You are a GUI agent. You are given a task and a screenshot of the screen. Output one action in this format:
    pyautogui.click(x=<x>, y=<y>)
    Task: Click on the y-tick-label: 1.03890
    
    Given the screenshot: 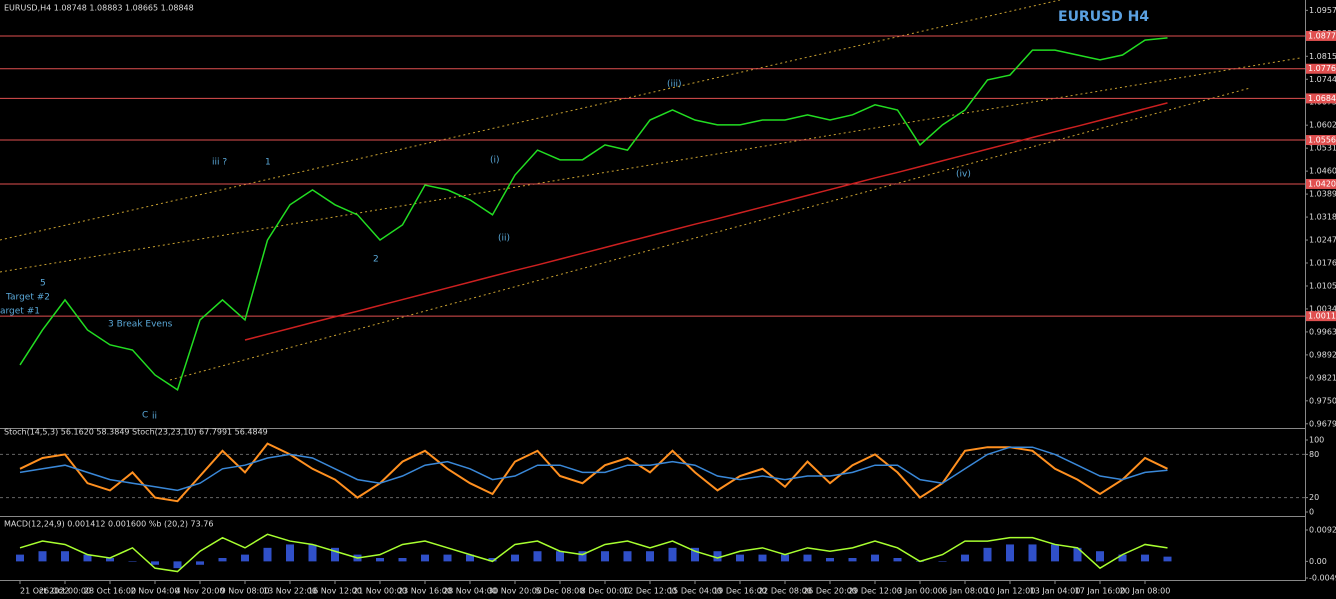 What is the action you would take?
    pyautogui.click(x=1322, y=194)
    